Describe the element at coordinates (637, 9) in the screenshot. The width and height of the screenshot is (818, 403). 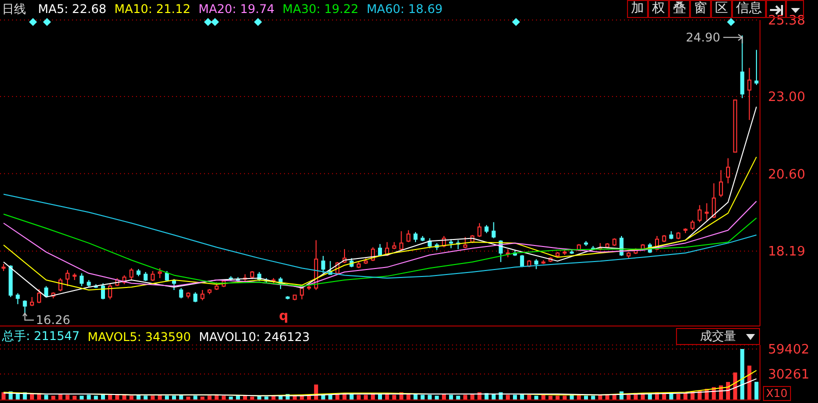
I see `text: 加` at that location.